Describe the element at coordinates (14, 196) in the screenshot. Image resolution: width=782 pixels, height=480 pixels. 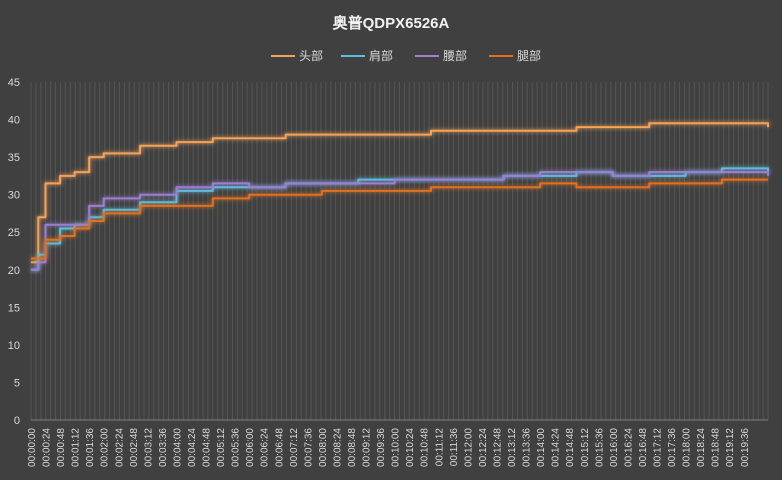
I see `y-tick-label: 30` at that location.